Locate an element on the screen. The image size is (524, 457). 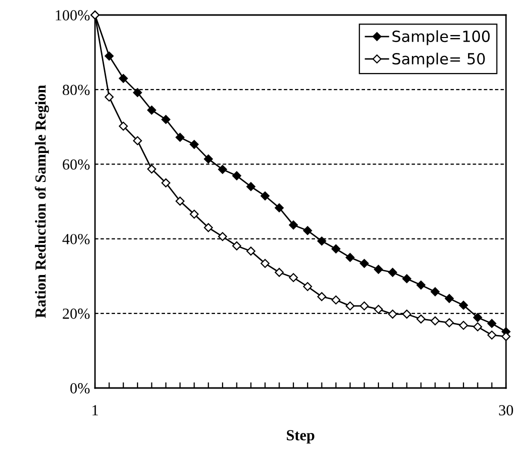
y-tick-label: 0% is located at coordinates (80, 388).